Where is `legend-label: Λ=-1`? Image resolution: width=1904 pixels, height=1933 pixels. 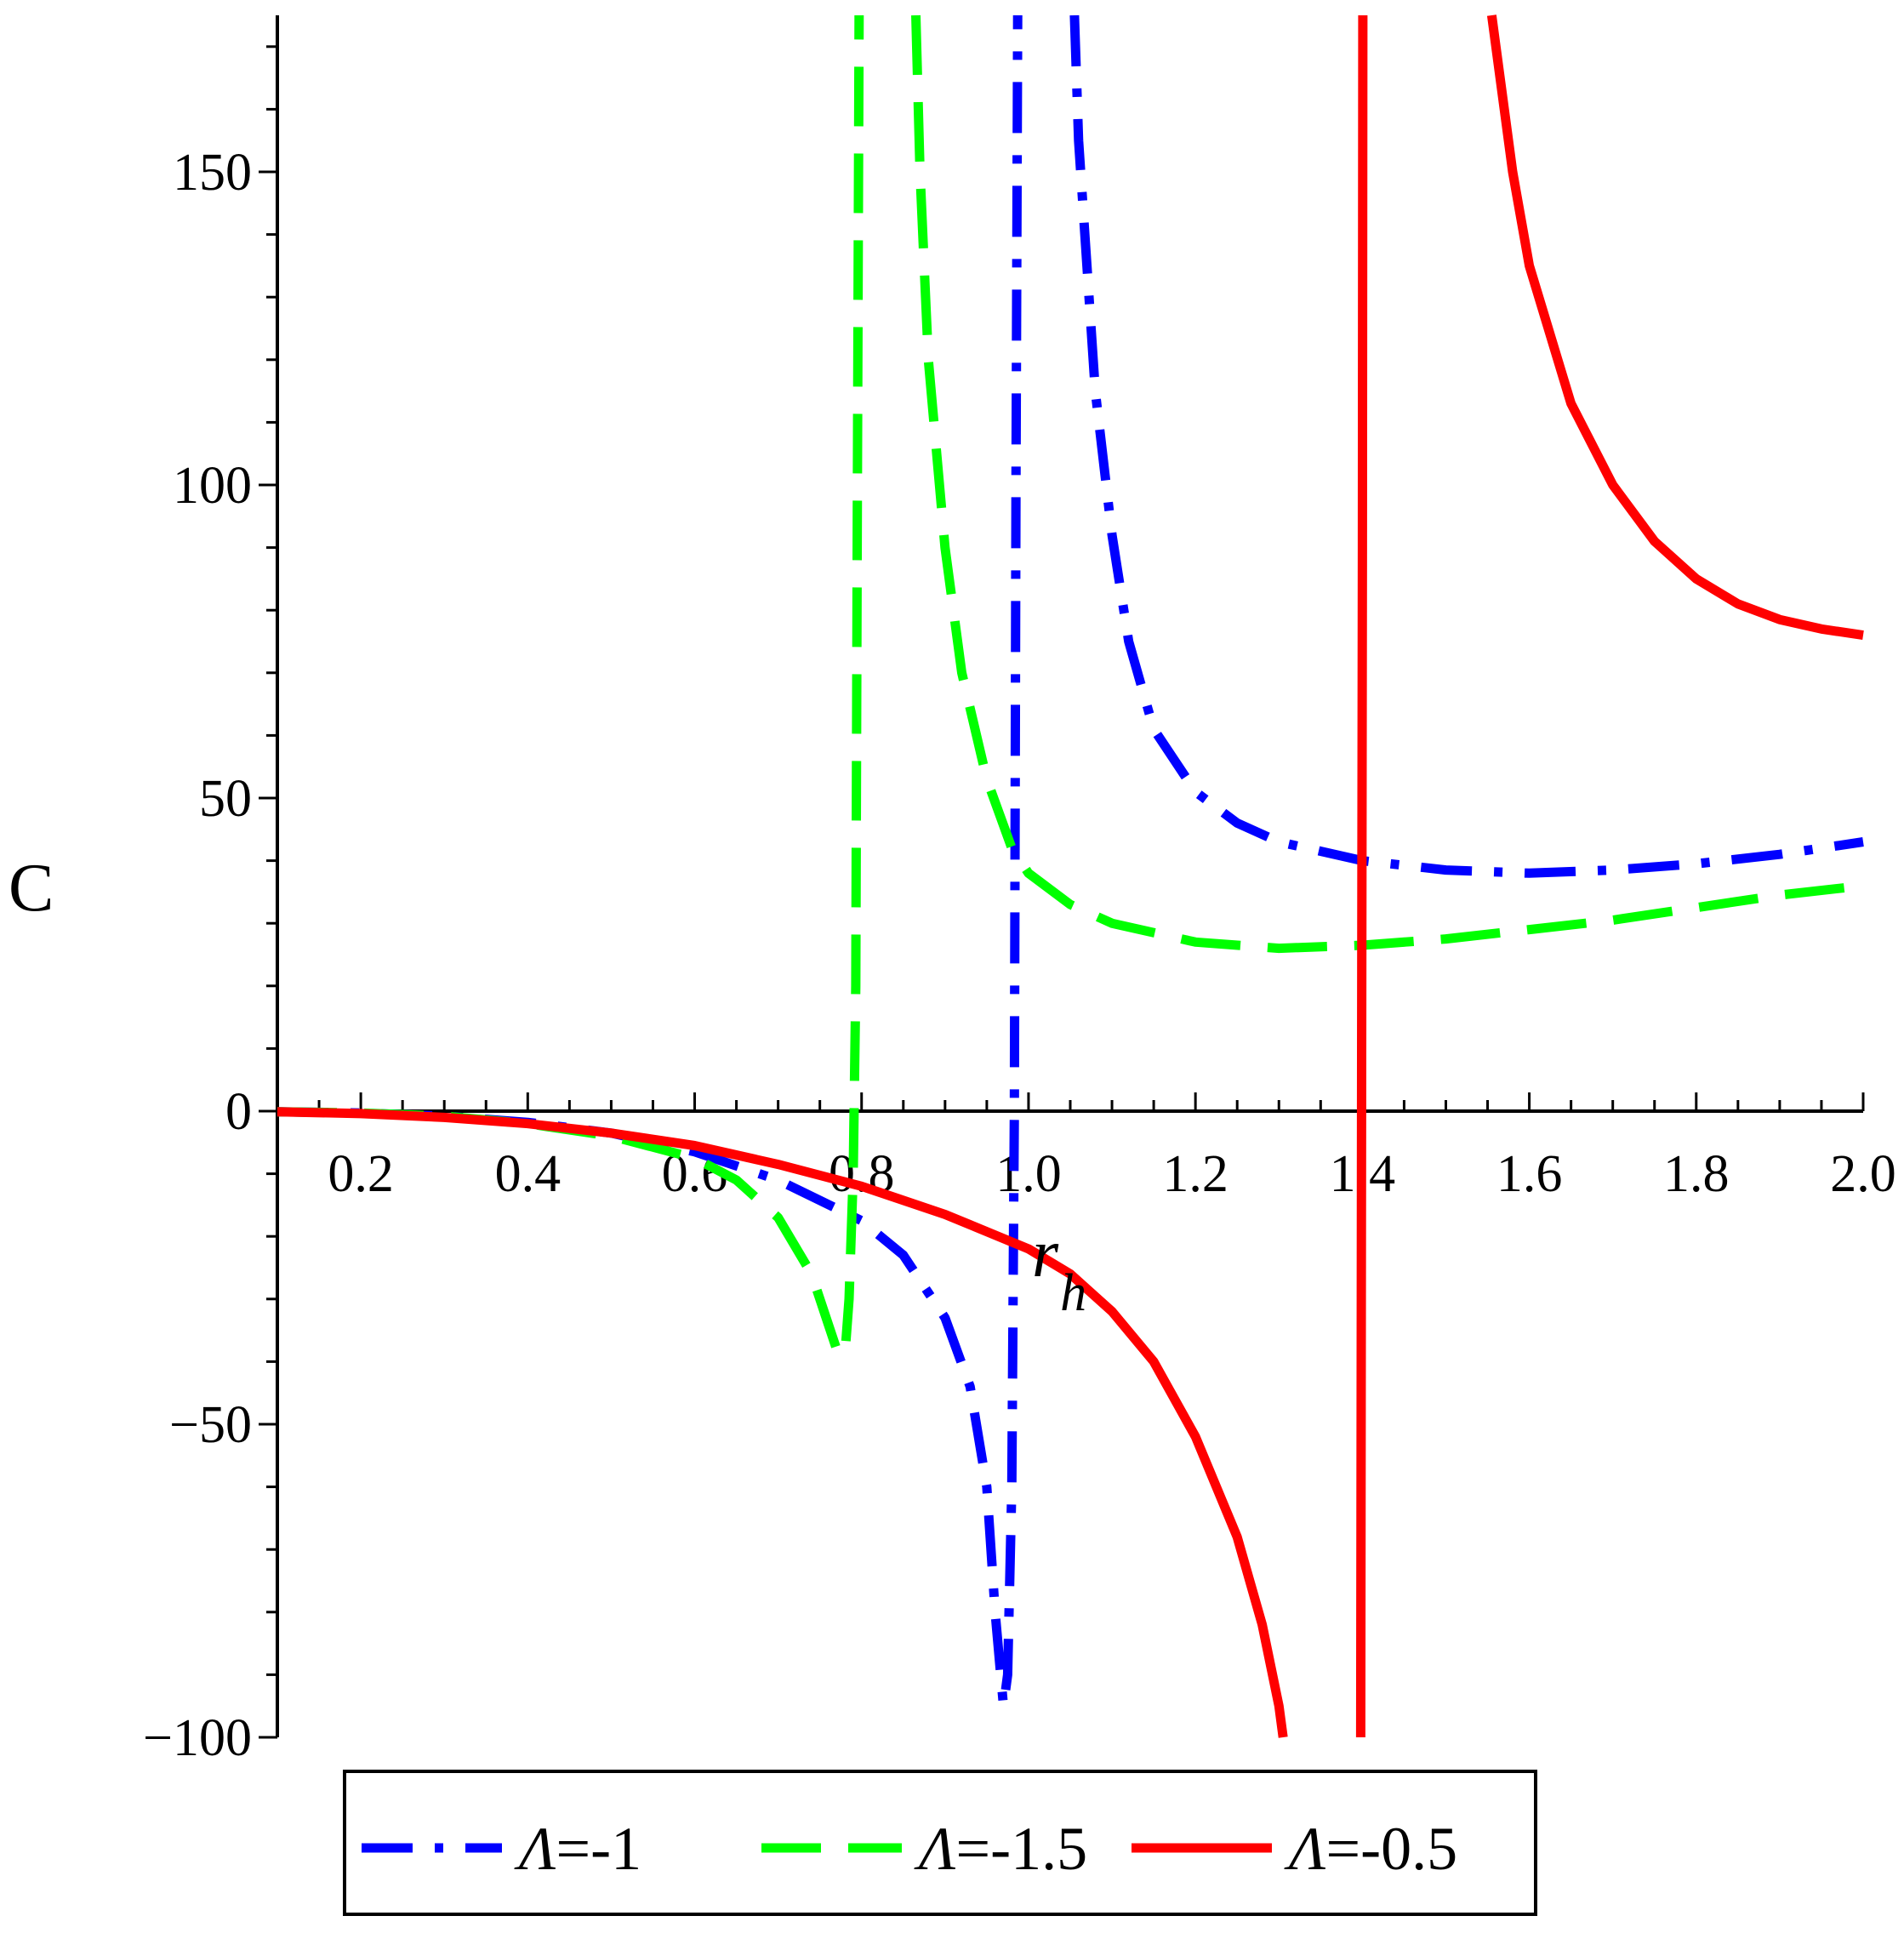 legend-label: Λ=-1 is located at coordinates (577, 1849).